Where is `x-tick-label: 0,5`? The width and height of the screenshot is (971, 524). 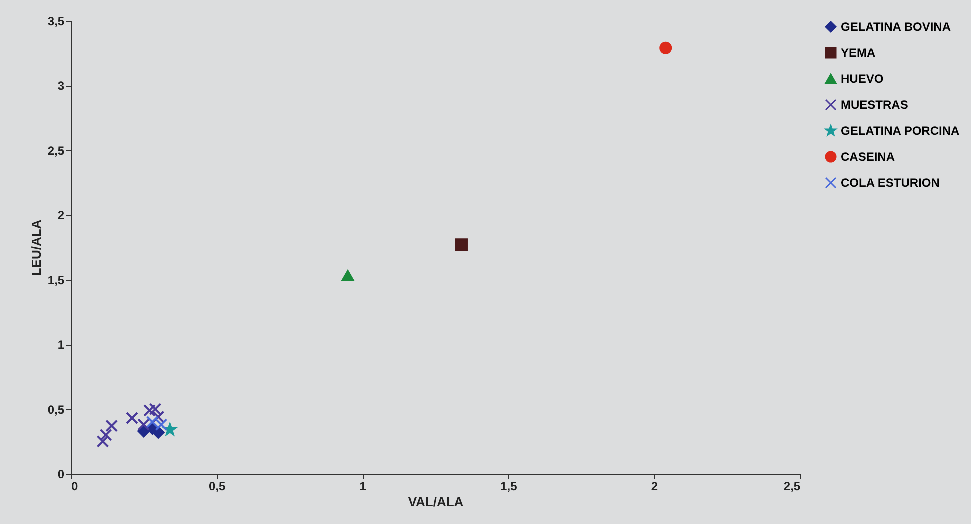 x-tick-label: 0,5 is located at coordinates (217, 487).